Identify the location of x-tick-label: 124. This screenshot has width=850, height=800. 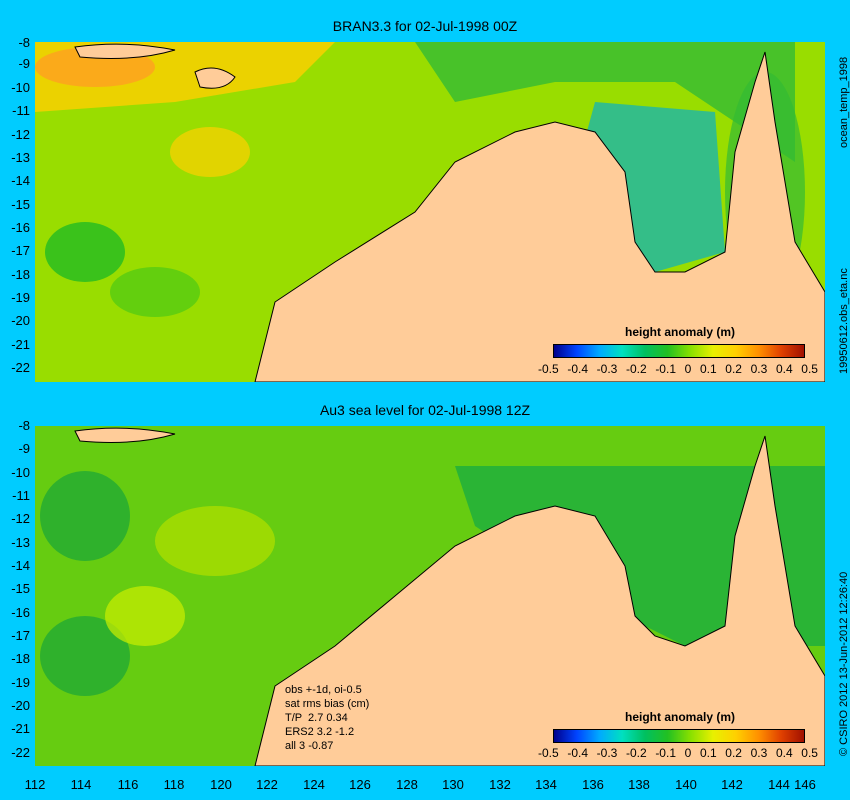
(314, 784).